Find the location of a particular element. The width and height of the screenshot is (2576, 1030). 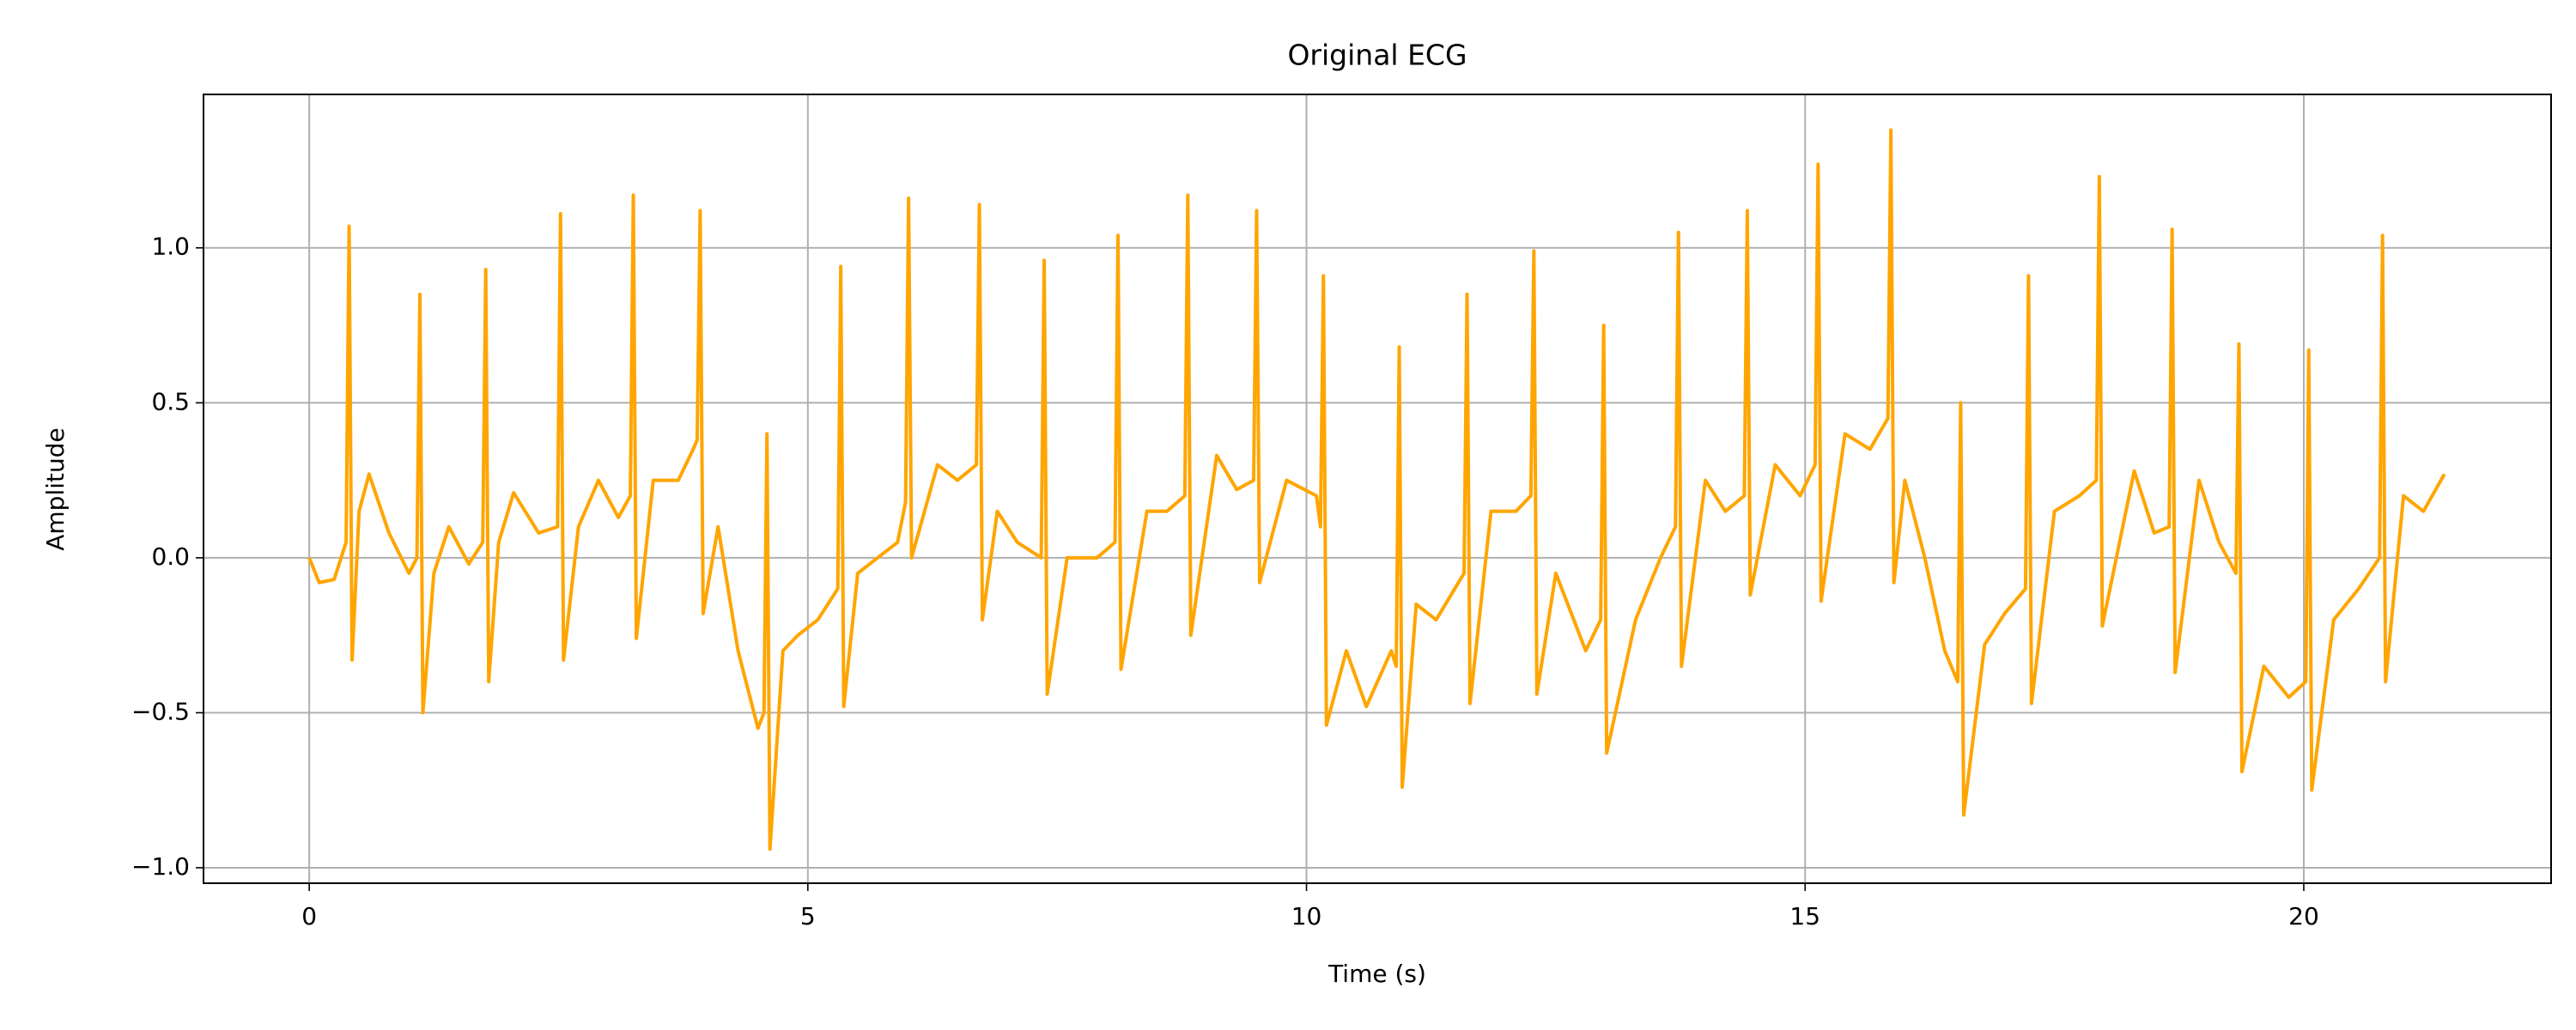

x-tick-label: 10 is located at coordinates (1306, 916).